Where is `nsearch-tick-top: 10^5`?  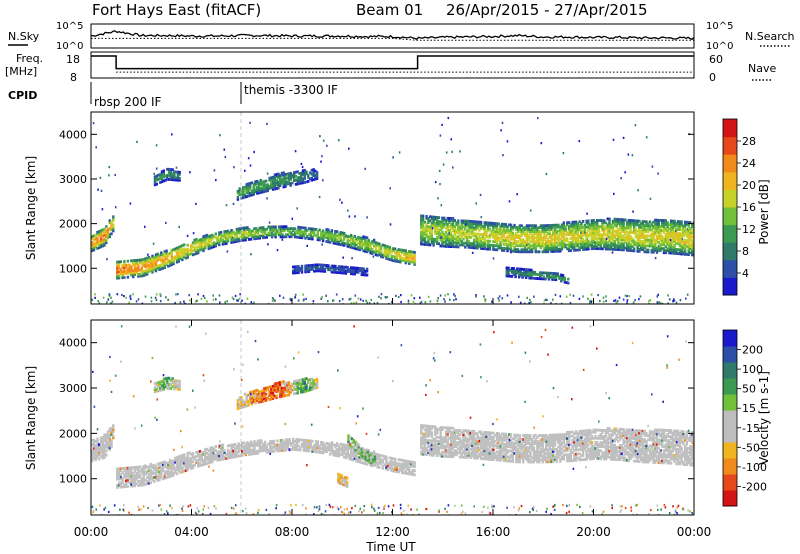 nsearch-tick-top: 10^5 is located at coordinates (719, 26).